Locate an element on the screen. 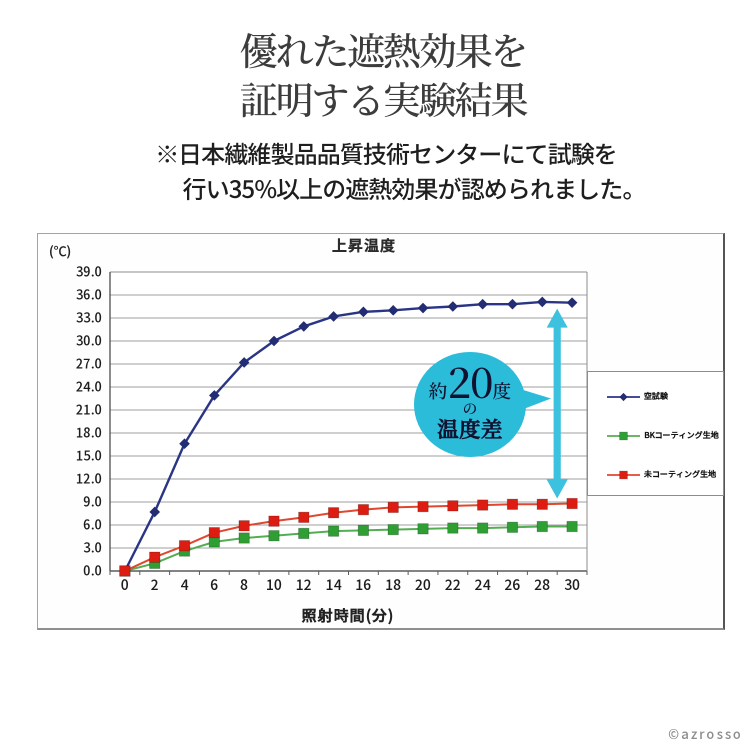 The image size is (750, 750). x-tick-label: 18 is located at coordinates (393, 585).